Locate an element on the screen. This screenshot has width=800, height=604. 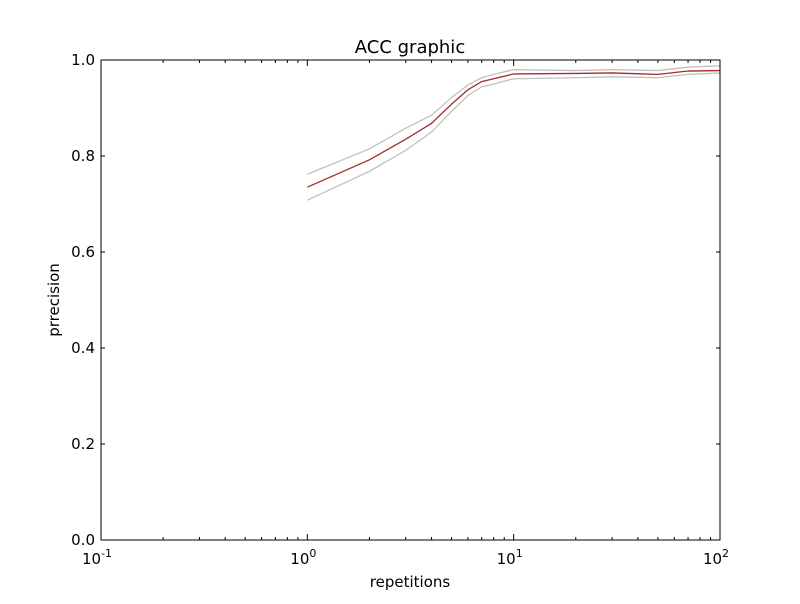
y-tick-label: 0.8 is located at coordinates (83, 156).